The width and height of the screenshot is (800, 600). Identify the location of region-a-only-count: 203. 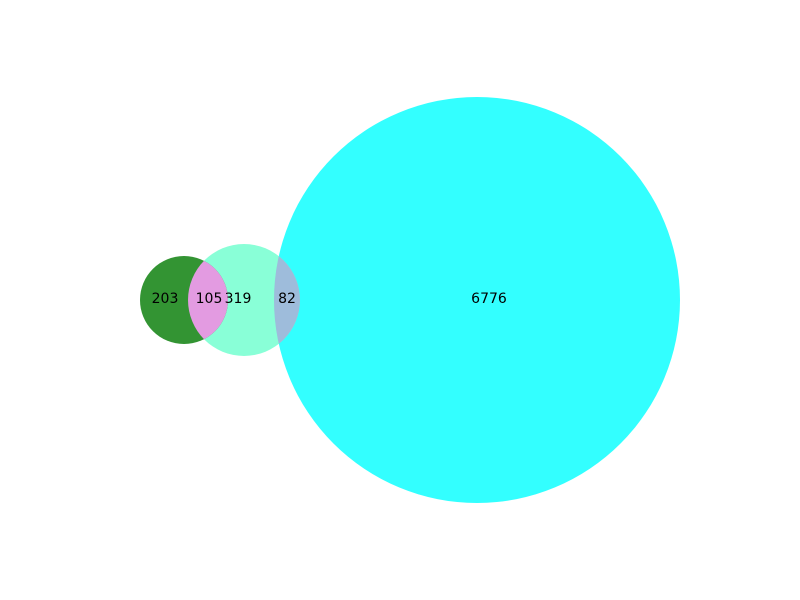
(165, 299).